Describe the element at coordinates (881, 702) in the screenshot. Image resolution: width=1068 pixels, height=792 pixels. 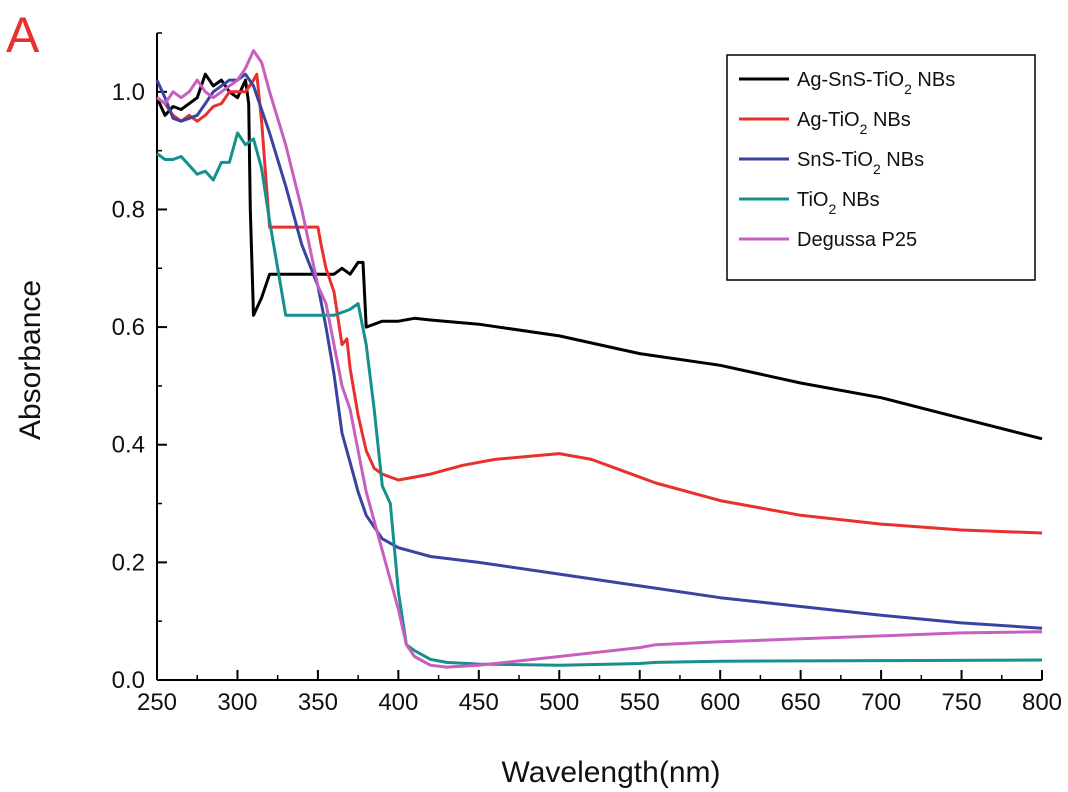
I see `x-tick-label: 700` at that location.